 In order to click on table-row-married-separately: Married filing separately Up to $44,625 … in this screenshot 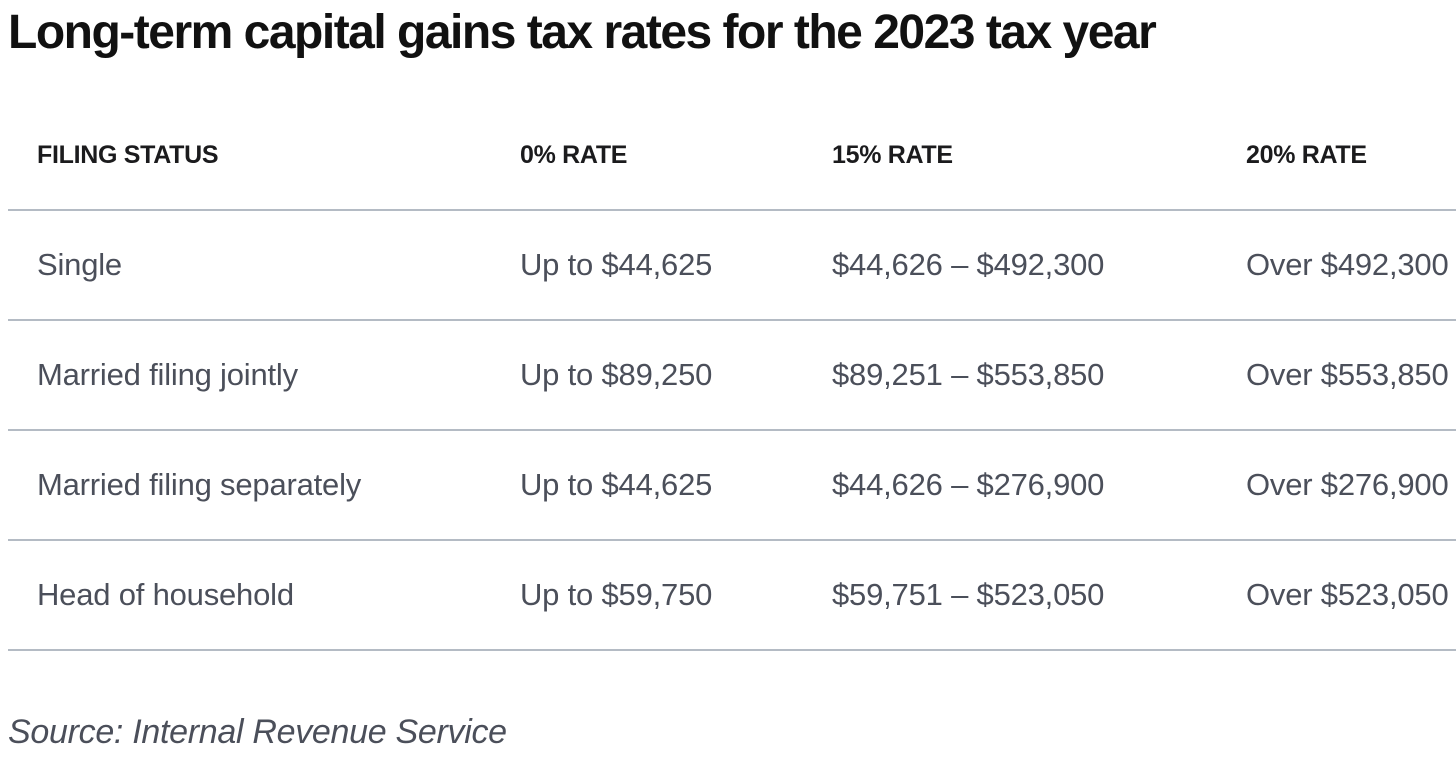, I will do `click(728, 485)`.